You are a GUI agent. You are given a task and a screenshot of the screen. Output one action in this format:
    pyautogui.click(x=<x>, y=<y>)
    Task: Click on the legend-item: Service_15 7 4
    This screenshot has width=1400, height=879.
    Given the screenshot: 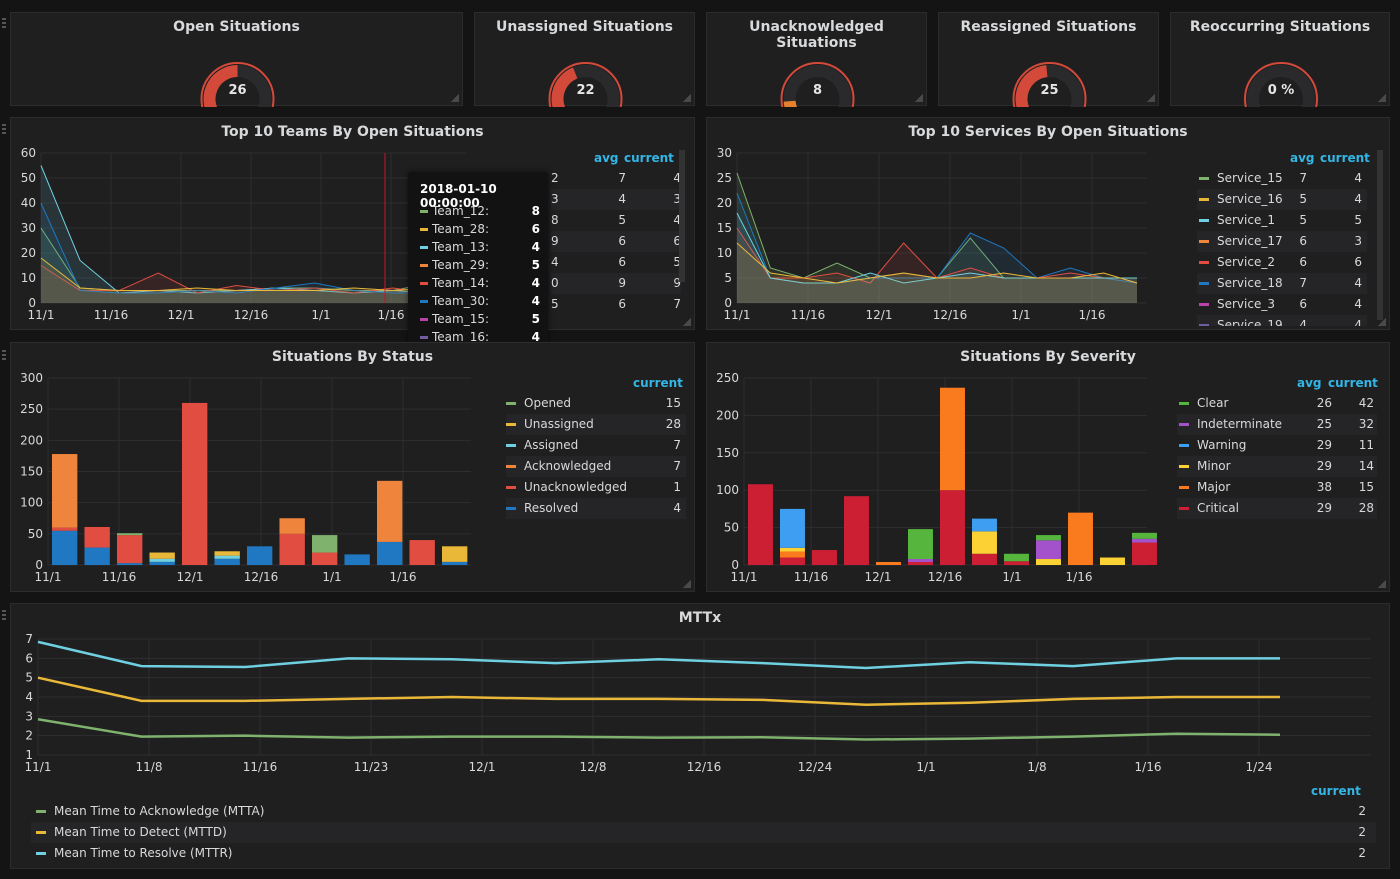 What is the action you would take?
    pyautogui.click(x=1282, y=178)
    